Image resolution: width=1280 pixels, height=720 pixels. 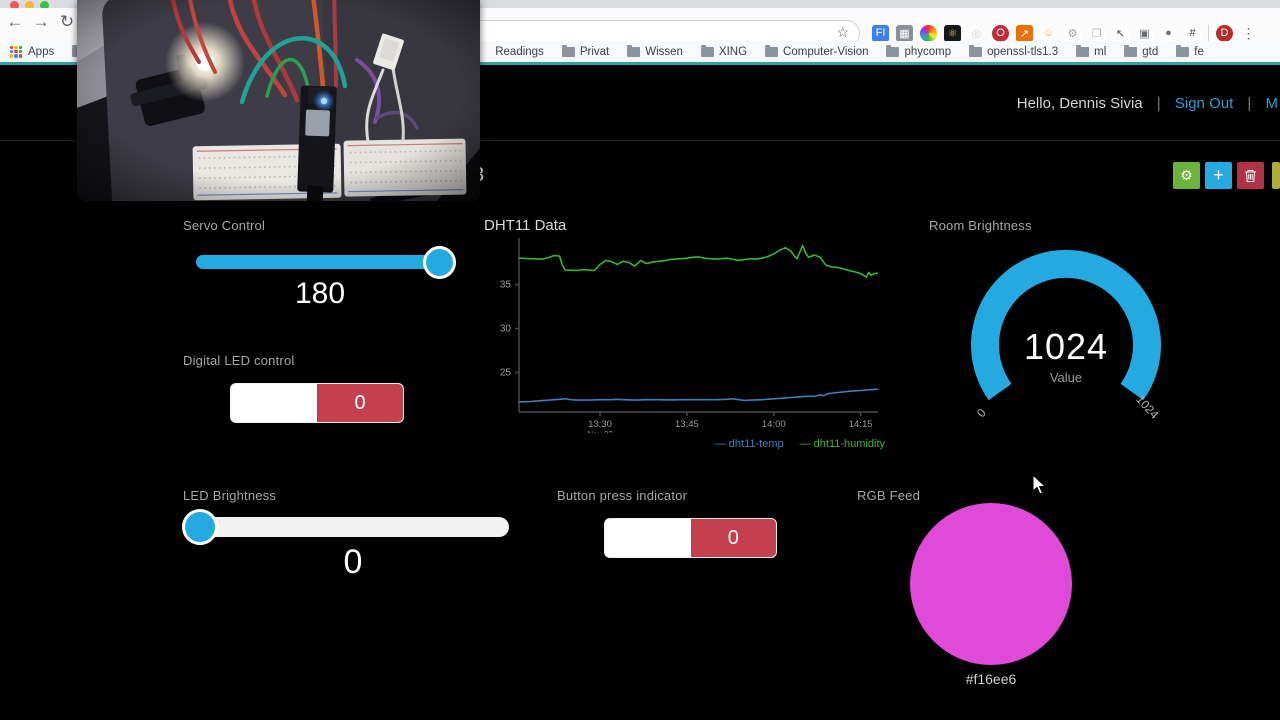 What do you see at coordinates (200, 527) in the screenshot?
I see `led-brightness-knob` at bounding box center [200, 527].